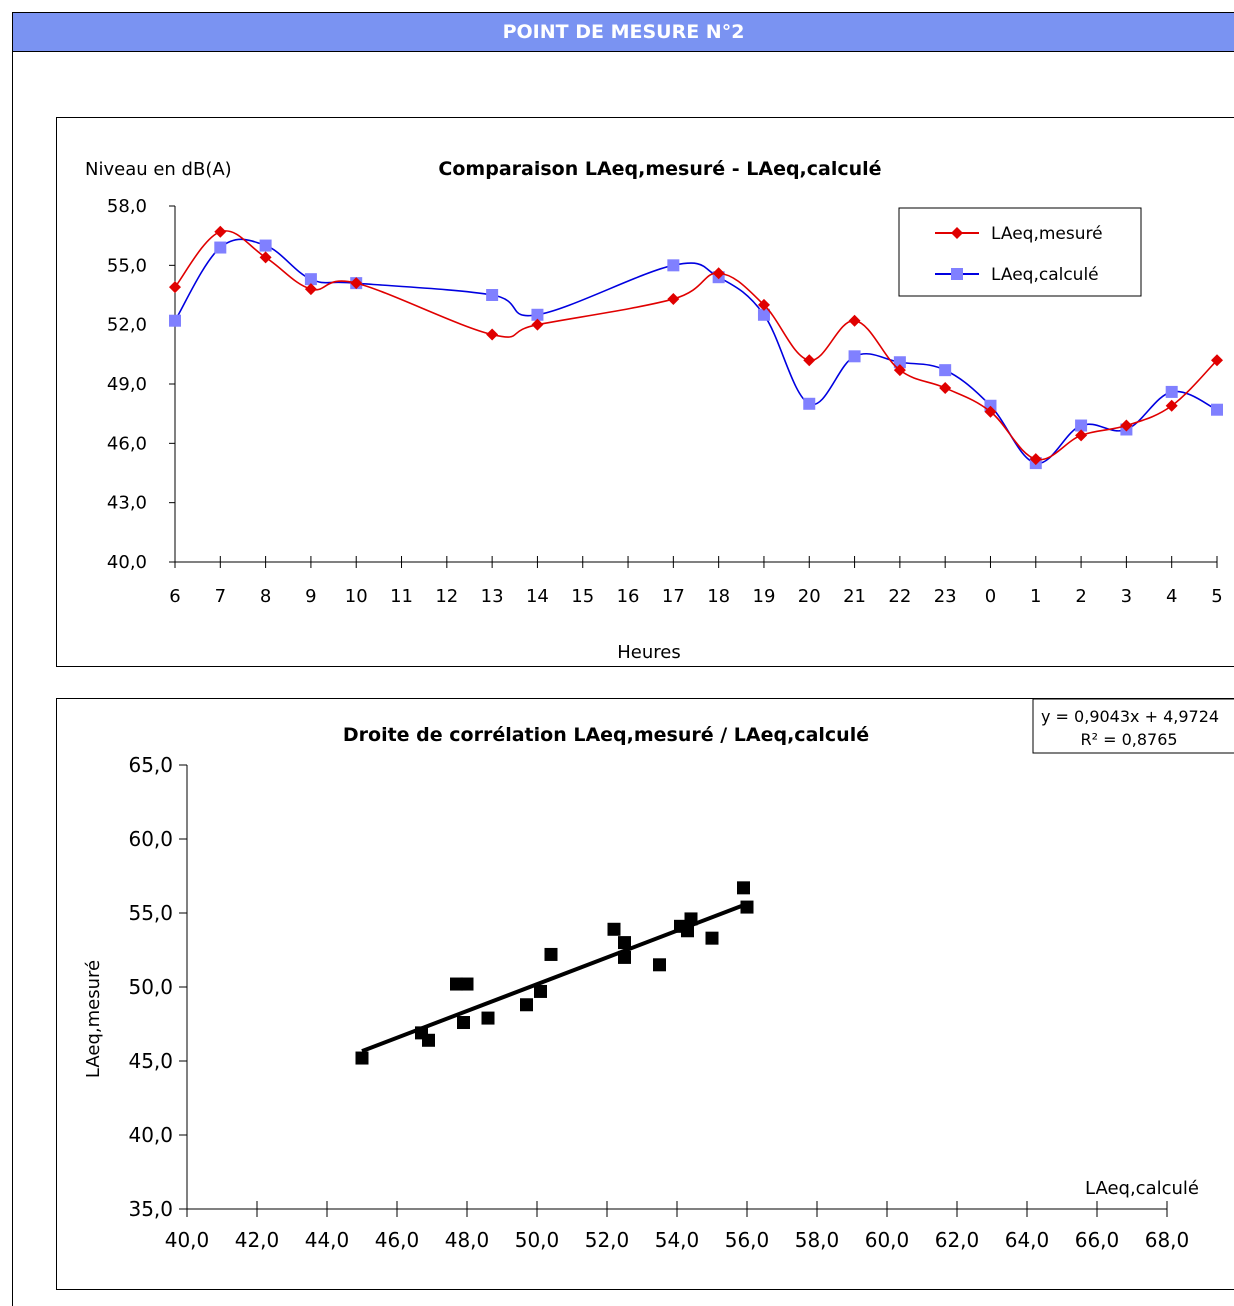  What do you see at coordinates (1080, 596) in the screenshot?
I see `x-tick-label: 2` at bounding box center [1080, 596].